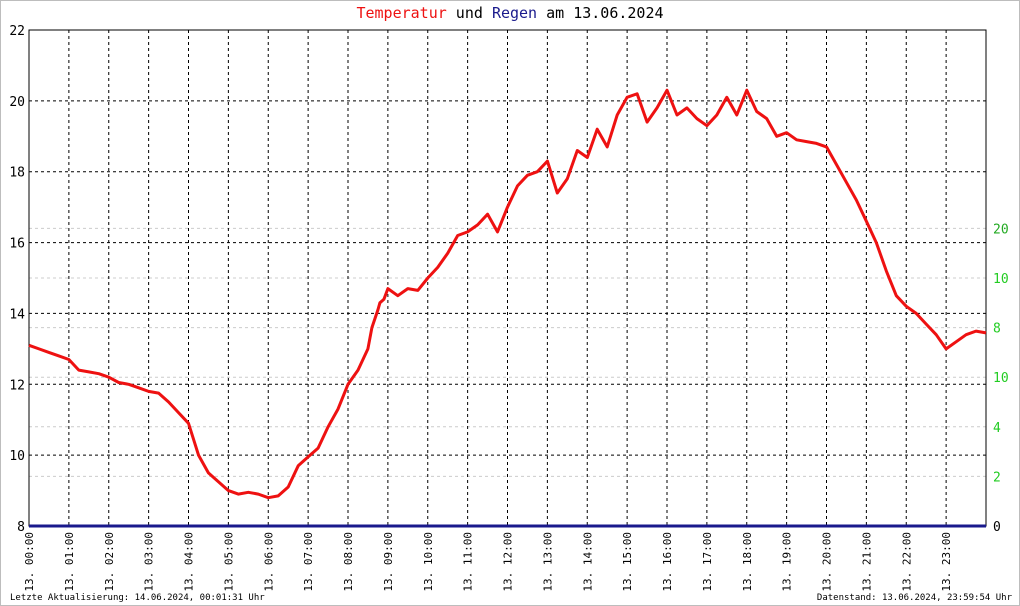 The height and width of the screenshot is (606, 1020). I want to click on x-axis-tick-19: 13. 19:00, so click(787, 562).